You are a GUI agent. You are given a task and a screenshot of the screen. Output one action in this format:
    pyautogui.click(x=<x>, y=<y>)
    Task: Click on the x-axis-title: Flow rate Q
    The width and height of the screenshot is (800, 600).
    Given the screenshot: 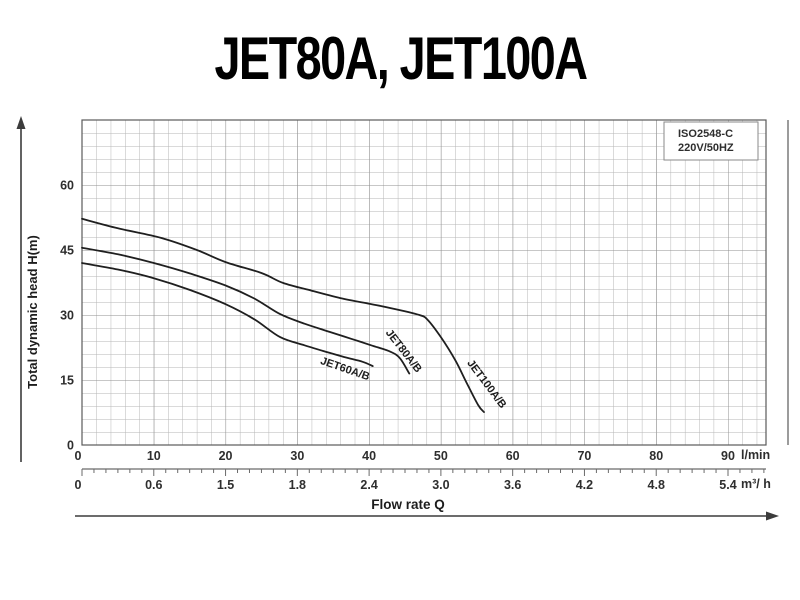 What is the action you would take?
    pyautogui.click(x=408, y=504)
    